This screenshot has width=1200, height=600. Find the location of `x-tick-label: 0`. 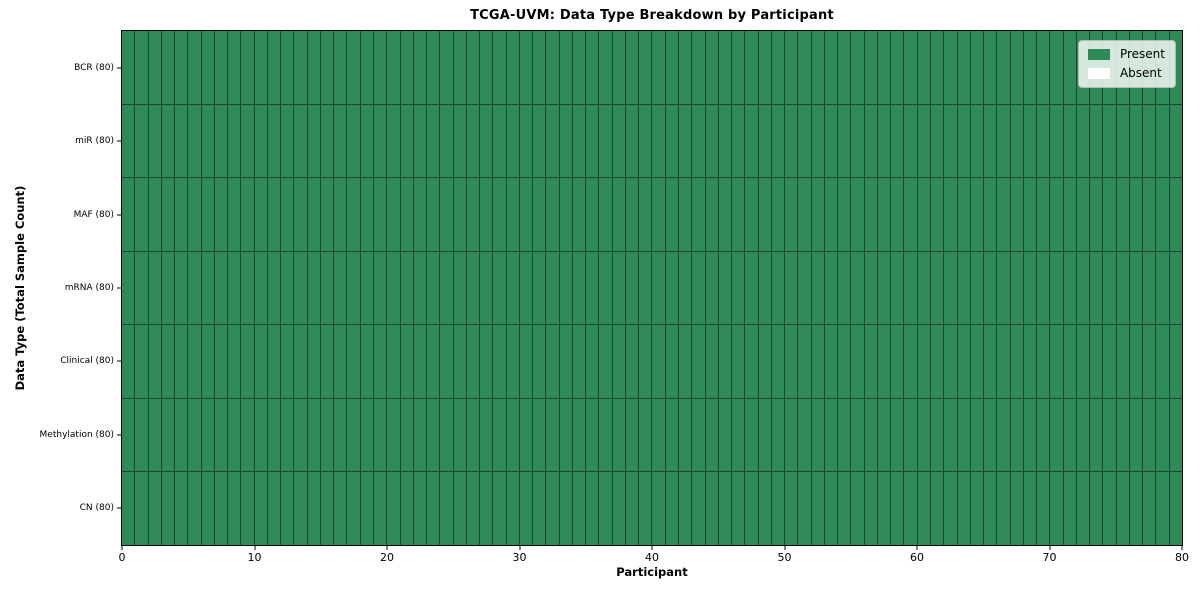

x-tick-label: 0 is located at coordinates (122, 557).